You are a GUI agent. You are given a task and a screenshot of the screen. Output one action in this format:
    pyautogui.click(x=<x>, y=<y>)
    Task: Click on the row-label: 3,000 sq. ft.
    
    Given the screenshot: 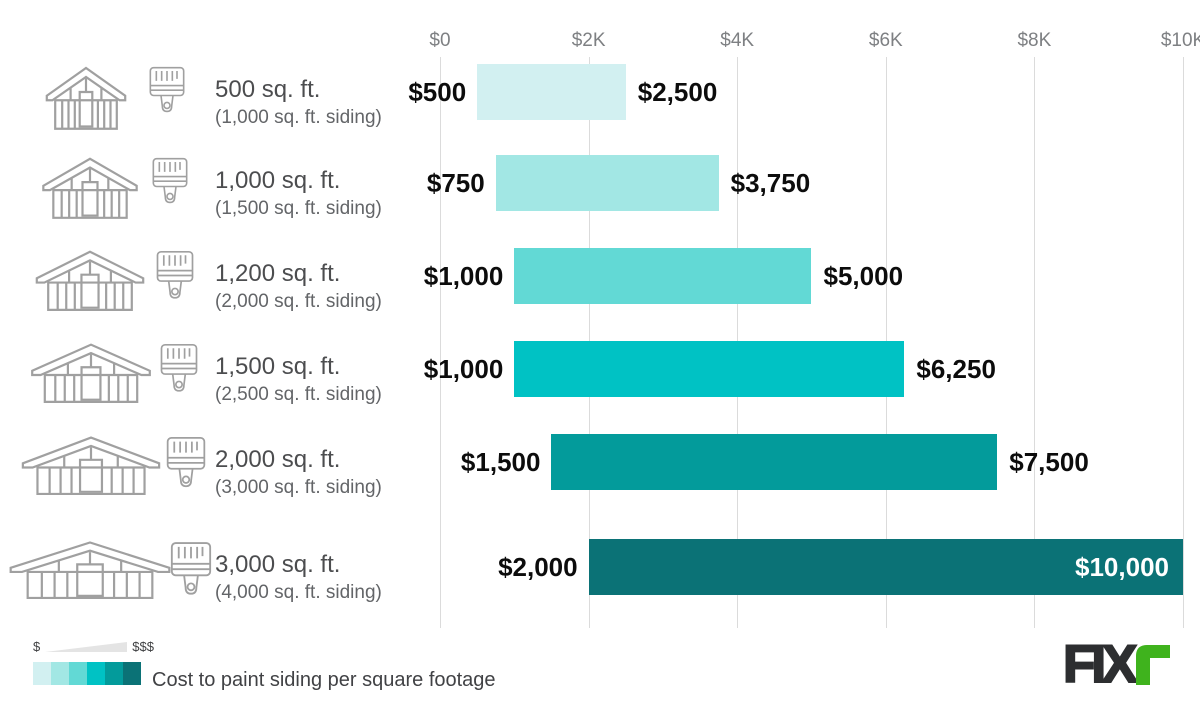 What is the action you would take?
    pyautogui.click(x=278, y=564)
    